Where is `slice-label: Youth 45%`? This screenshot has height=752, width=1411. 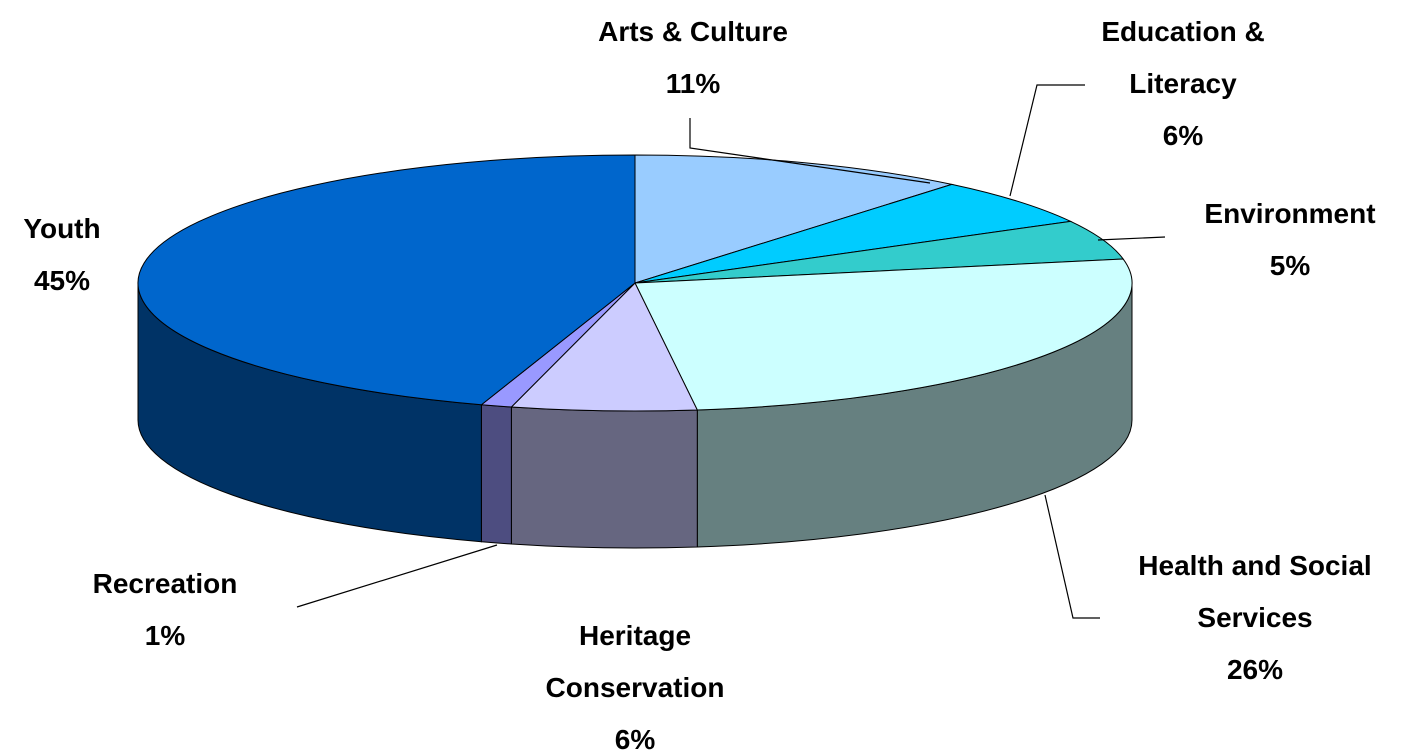
slice-label: Youth 45% is located at coordinates (62, 255).